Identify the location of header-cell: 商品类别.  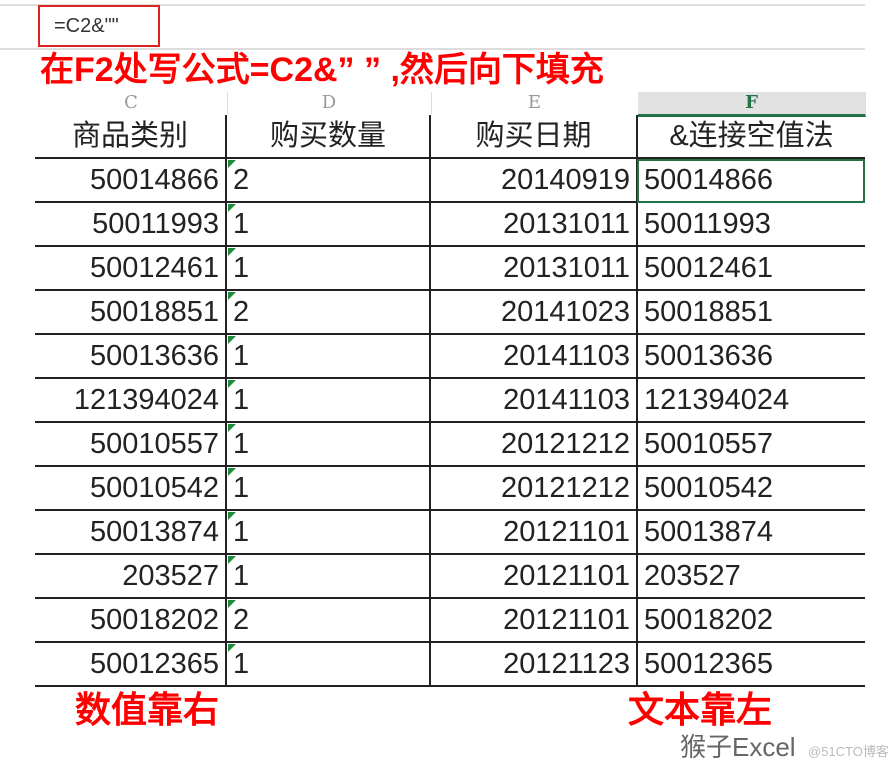
(131, 136).